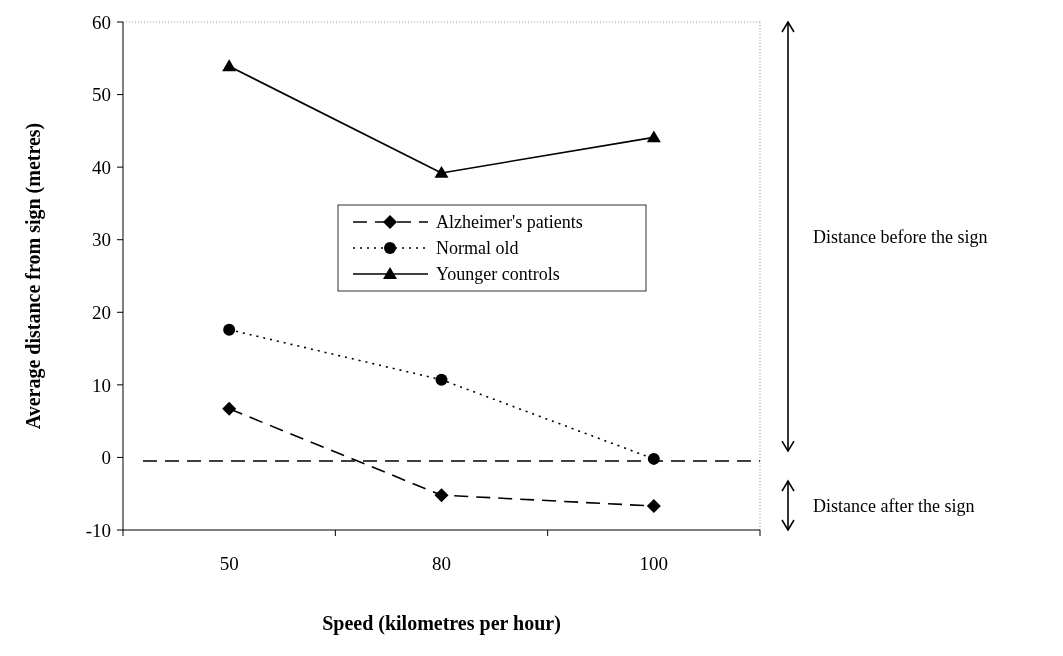  What do you see at coordinates (106, 458) in the screenshot?
I see `y-tick-label: 0` at bounding box center [106, 458].